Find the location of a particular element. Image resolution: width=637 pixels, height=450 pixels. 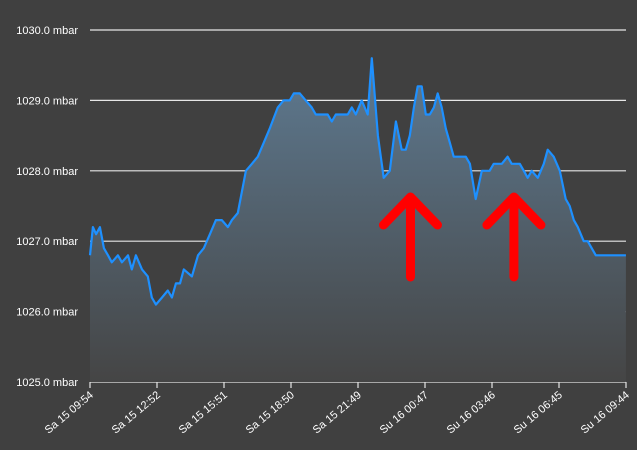

x-tick-label: Su 16 00:47 is located at coordinates (404, 412).